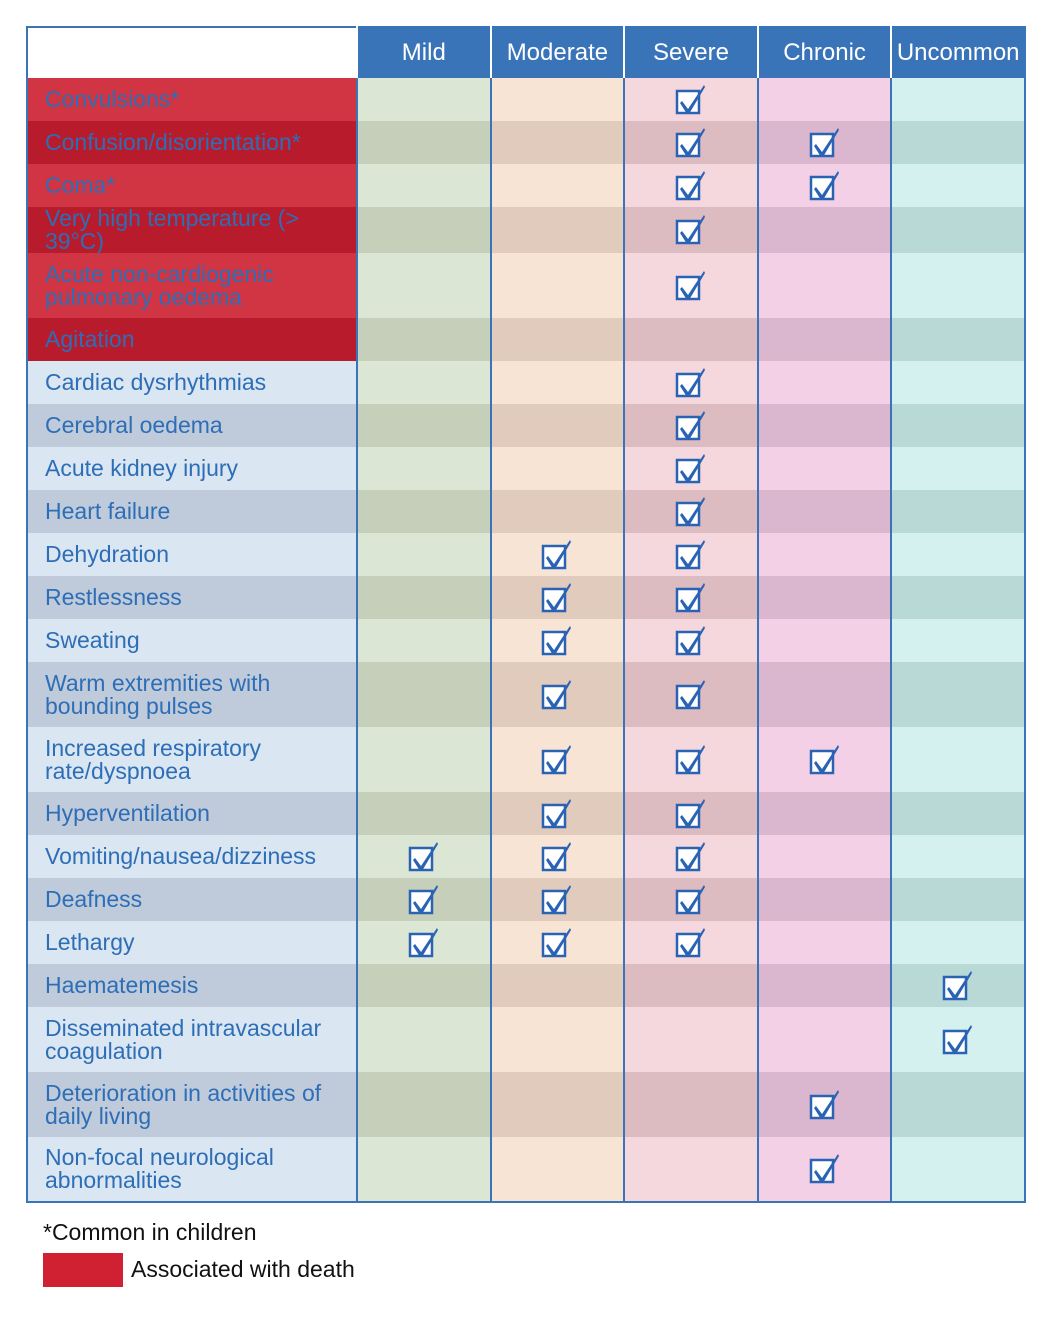 This screenshot has height=1333, width=1050. I want to click on table-row: Cerebral oedema, so click(526, 425).